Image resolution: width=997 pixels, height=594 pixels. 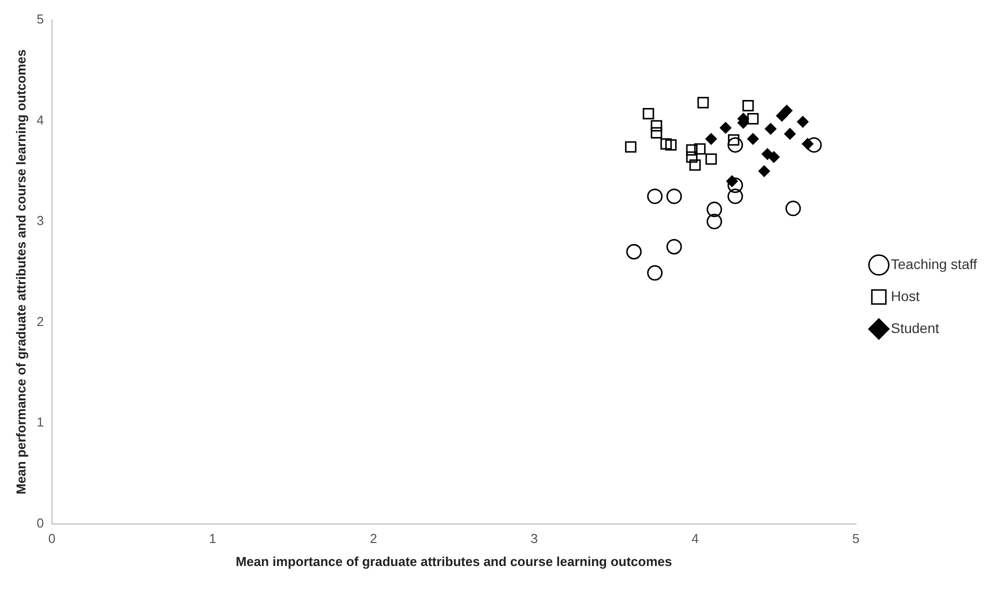 What do you see at coordinates (374, 538) in the screenshot?
I see `x-tick-label: 2` at bounding box center [374, 538].